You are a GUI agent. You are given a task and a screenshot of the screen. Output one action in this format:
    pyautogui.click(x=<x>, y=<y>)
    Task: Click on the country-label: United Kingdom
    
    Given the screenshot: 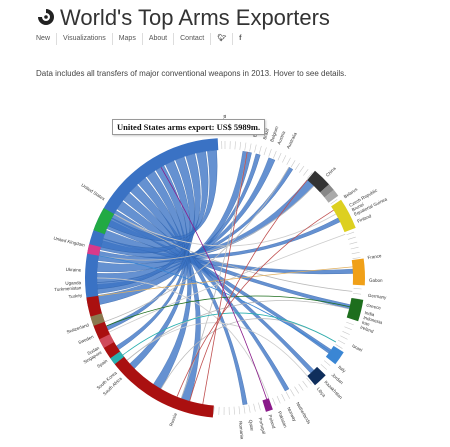 What is the action you would take?
    pyautogui.click(x=69, y=242)
    